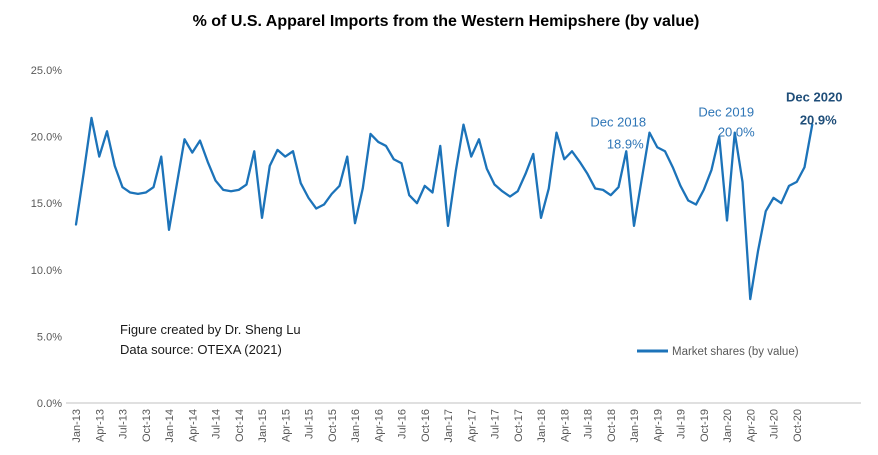  I want to click on x-axis-tick-label: Jul-16, so click(403, 424).